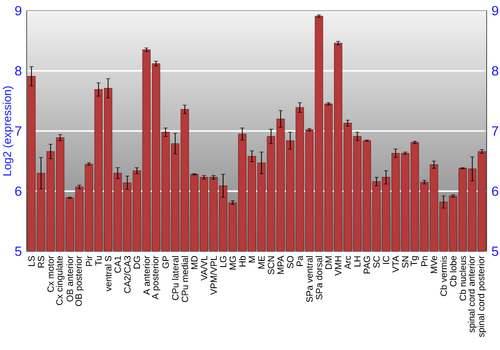  Describe the element at coordinates (232, 263) in the screenshot. I see `x-tick-label: MG` at that location.